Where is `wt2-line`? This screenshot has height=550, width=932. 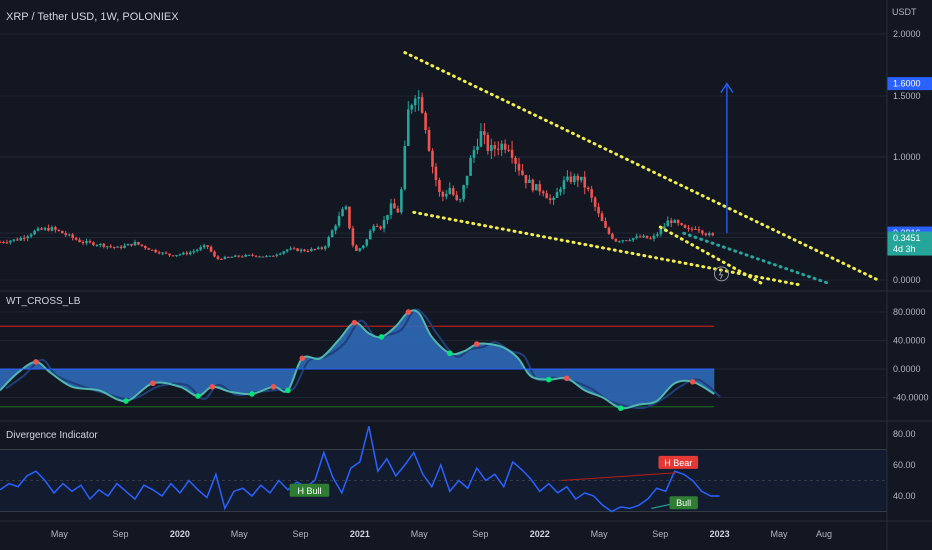
wt2-line is located at coordinates (363, 359).